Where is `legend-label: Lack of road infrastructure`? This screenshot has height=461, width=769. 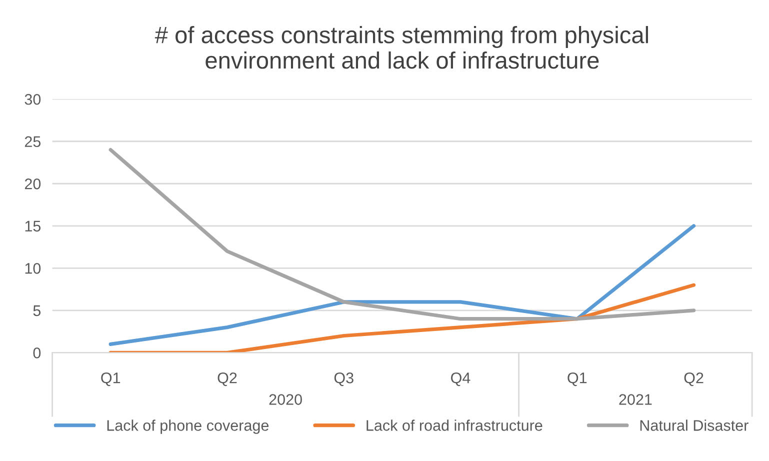 legend-label: Lack of road infrastructure is located at coordinates (454, 425).